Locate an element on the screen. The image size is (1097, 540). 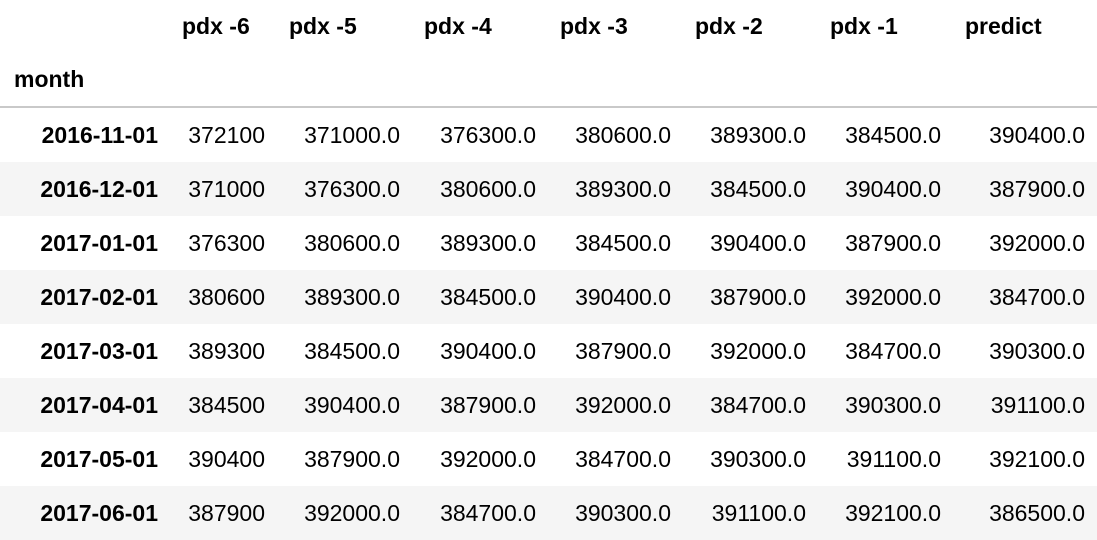
column-header: pdx -5 is located at coordinates (323, 25).